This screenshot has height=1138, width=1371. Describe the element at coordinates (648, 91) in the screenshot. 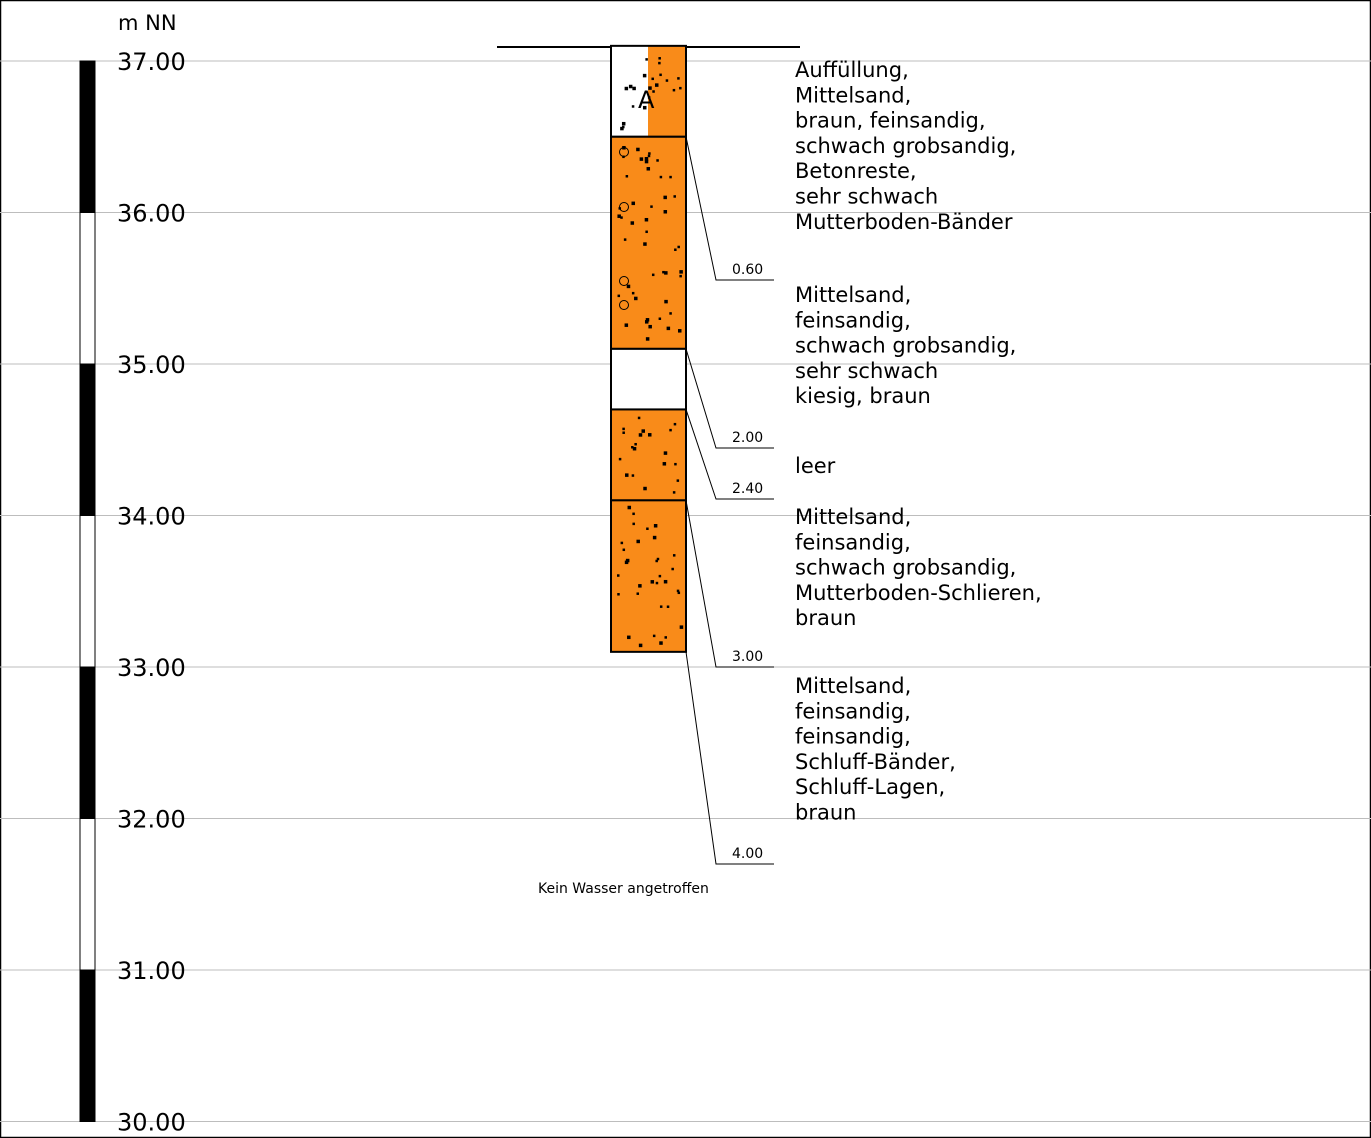

I see `layer-1: A` at that location.